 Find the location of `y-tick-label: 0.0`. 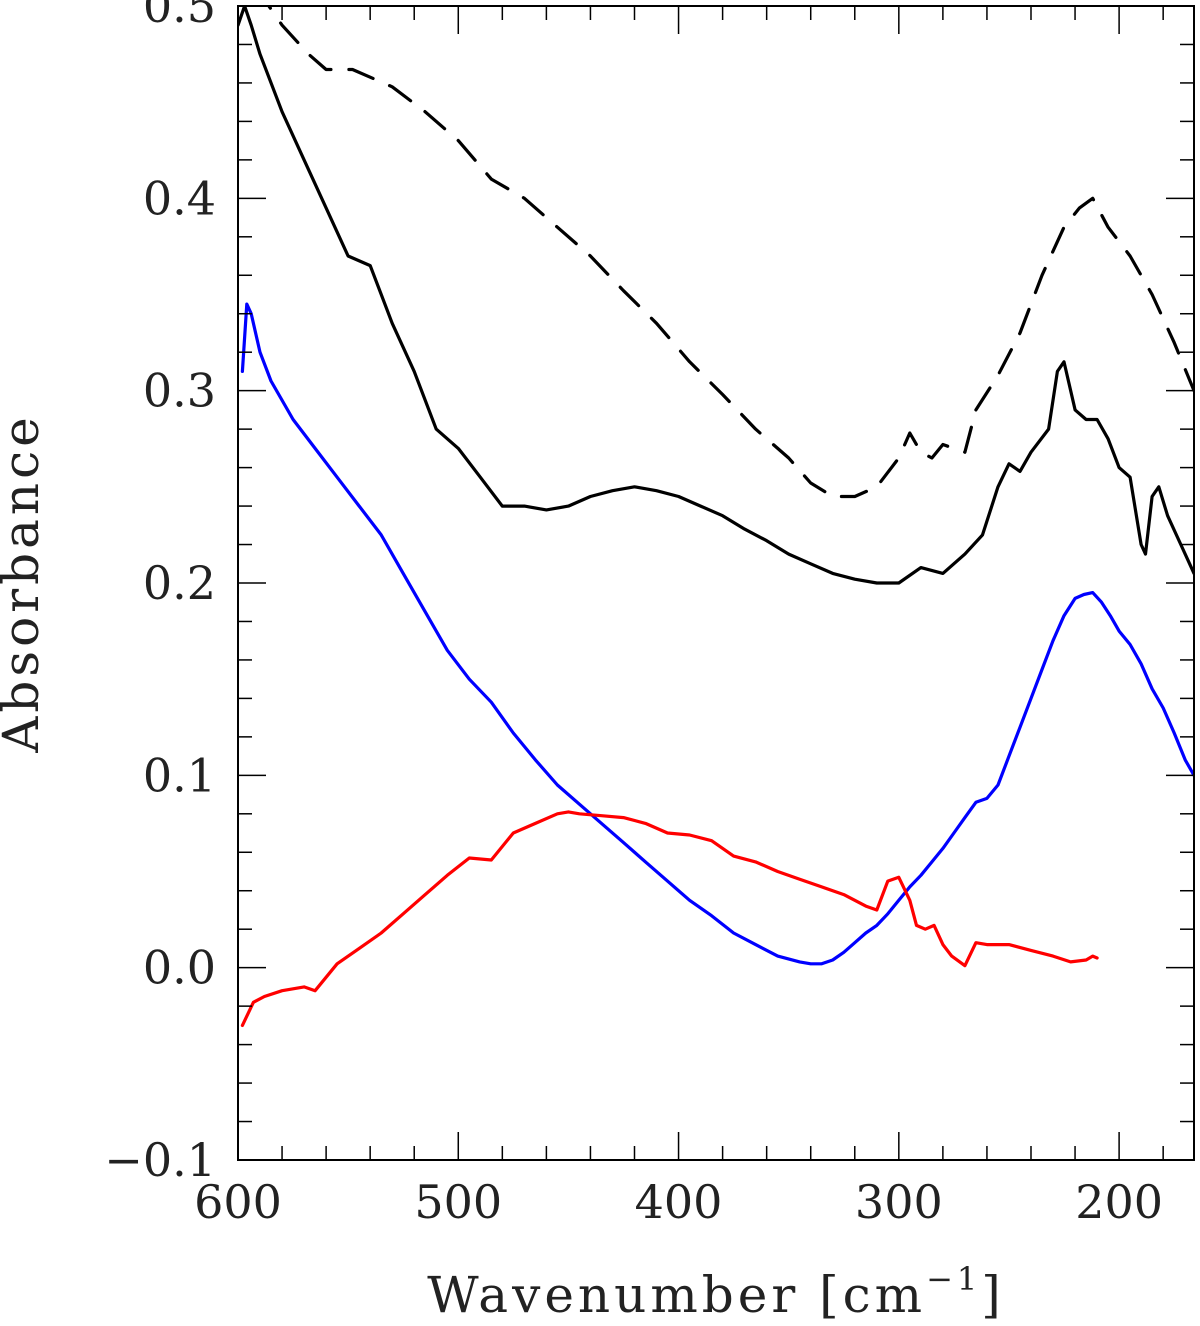

y-tick-label: 0.0 is located at coordinates (179, 968).